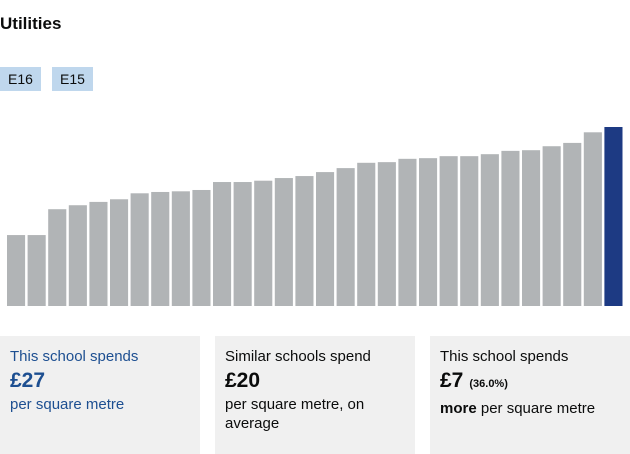 This screenshot has width=630, height=454. Describe the element at coordinates (458, 408) in the screenshot. I see `card-emphasis: more` at that location.